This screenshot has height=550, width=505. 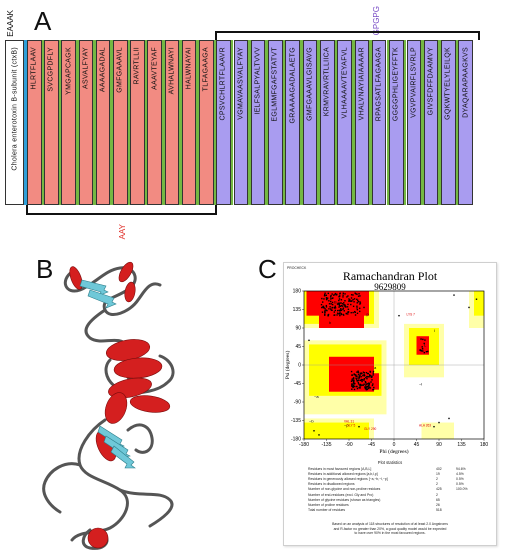 I want to click on htl-epitope-label: VGVPVAIRFLSVRLP, so click(x=414, y=82).